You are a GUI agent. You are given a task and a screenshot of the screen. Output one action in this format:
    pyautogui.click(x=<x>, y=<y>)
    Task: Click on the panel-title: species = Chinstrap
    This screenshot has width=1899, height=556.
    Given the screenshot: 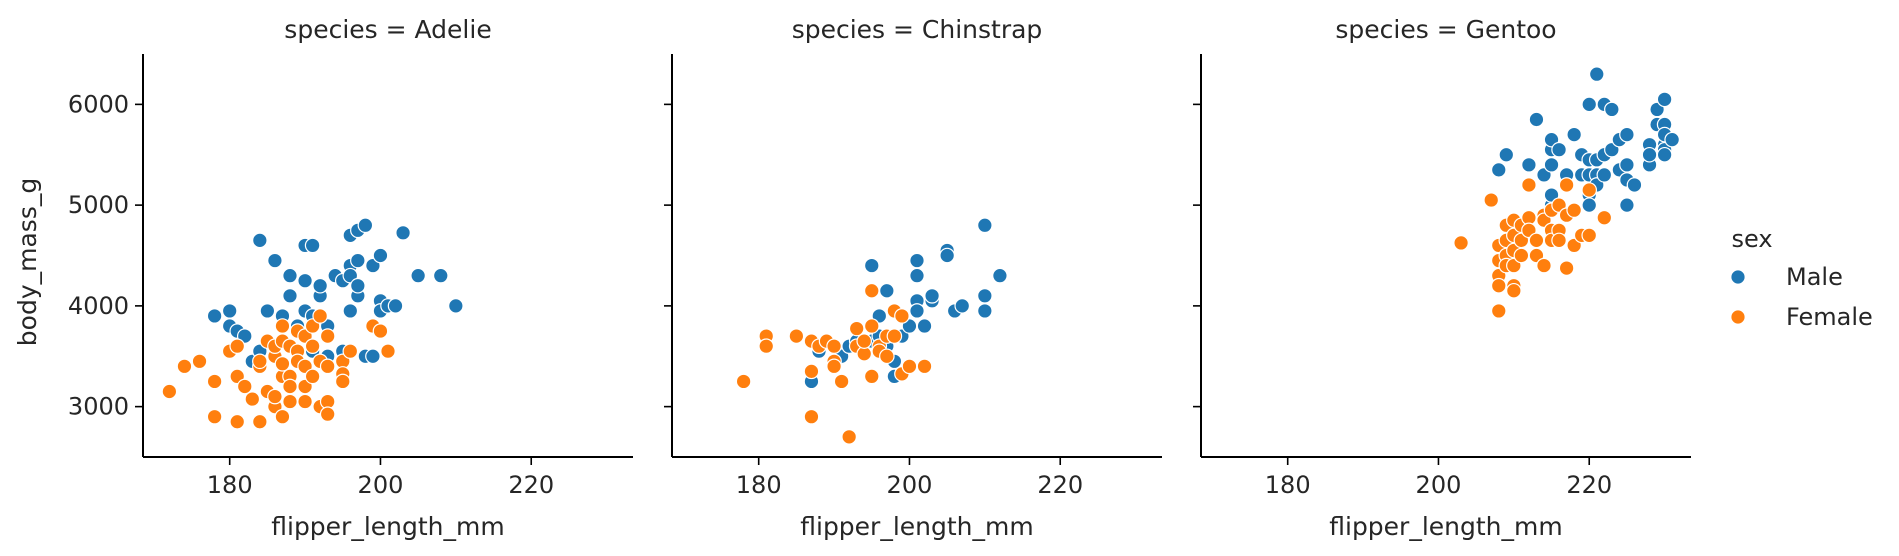 What is the action you would take?
    pyautogui.click(x=917, y=29)
    